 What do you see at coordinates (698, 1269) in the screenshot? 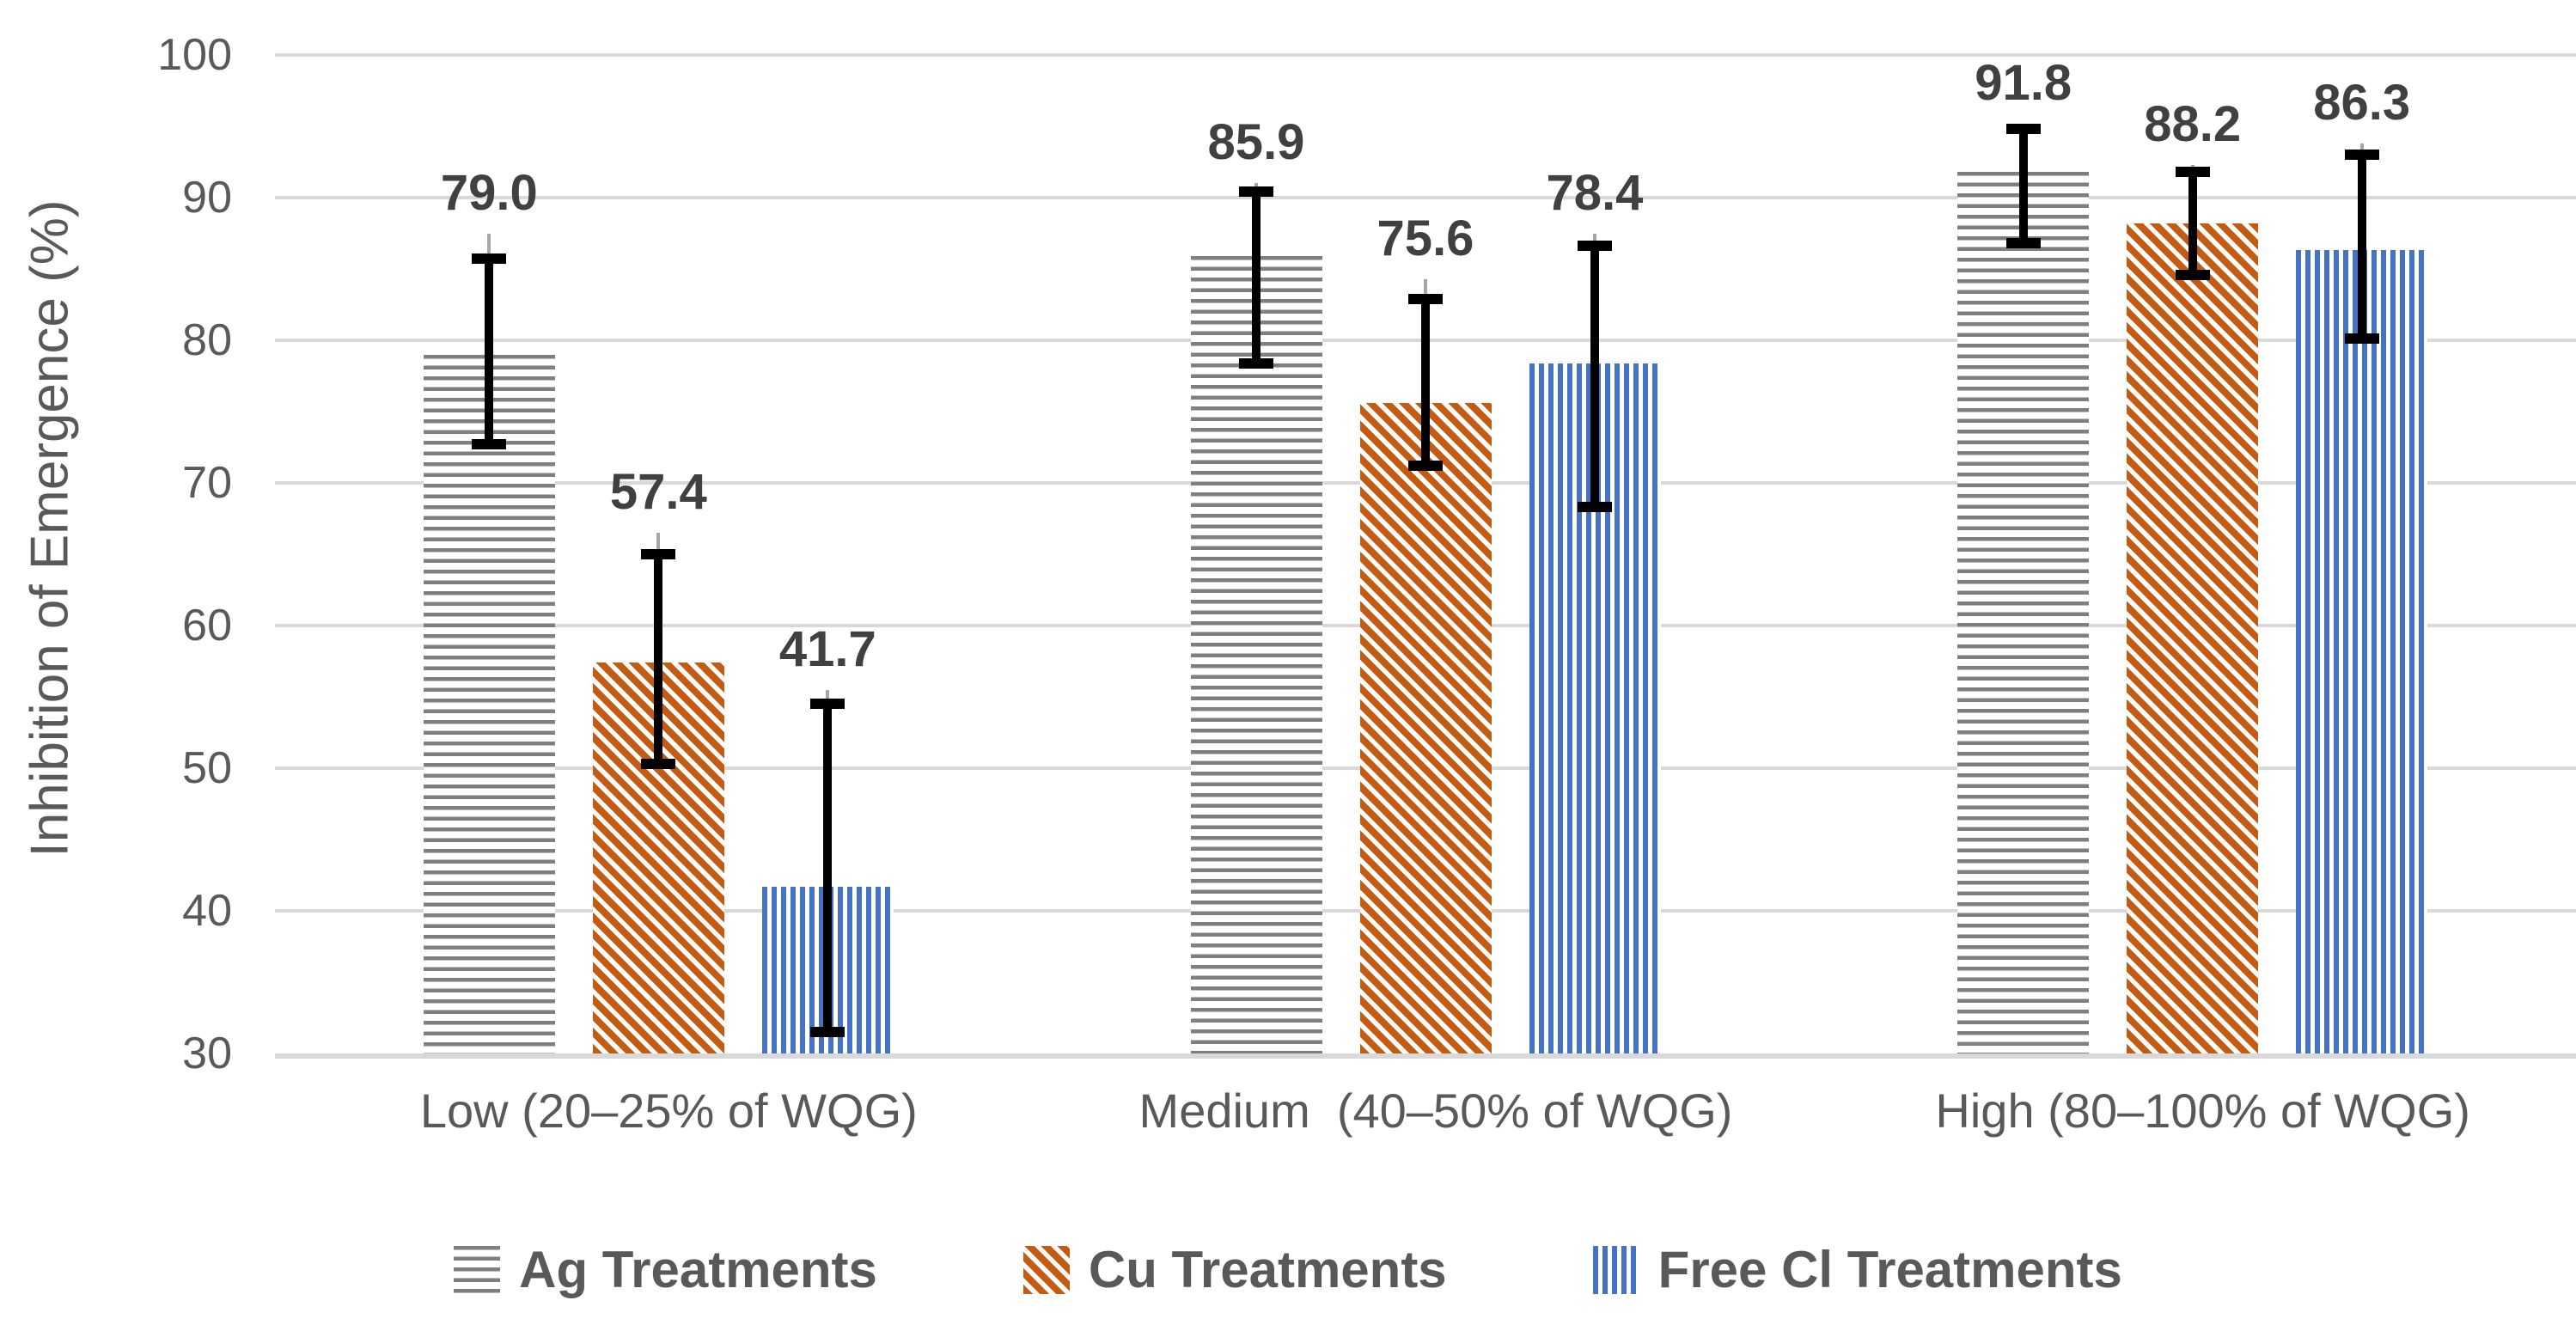
I see `legend-label: Ag Treatments` at bounding box center [698, 1269].